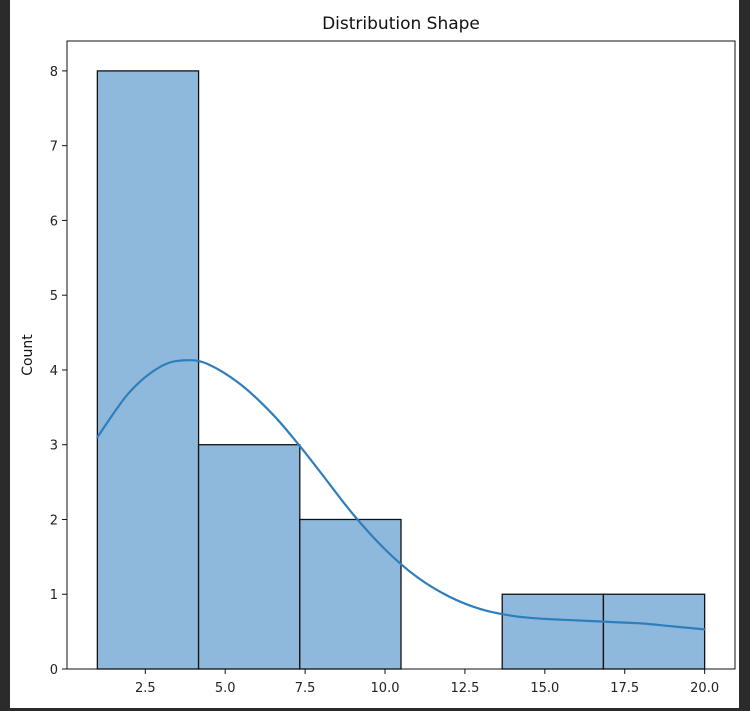 The height and width of the screenshot is (711, 750). What do you see at coordinates (54, 446) in the screenshot?
I see `y-tick-label: 3` at bounding box center [54, 446].